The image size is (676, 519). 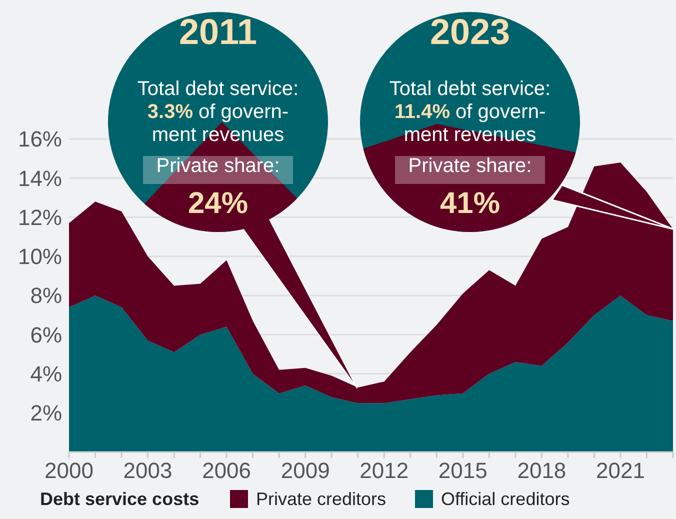 I want to click on legend-label: Official creditors, so click(x=505, y=499).